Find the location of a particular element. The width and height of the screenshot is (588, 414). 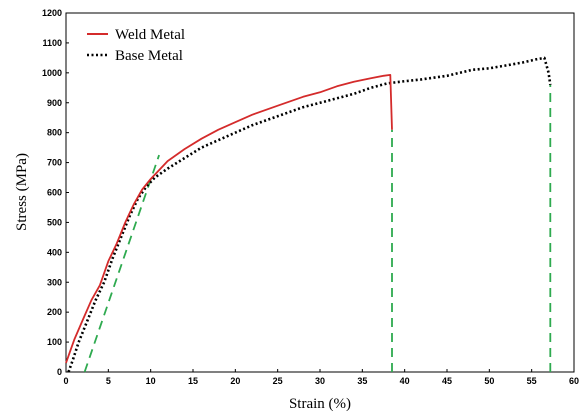

y-tick-label: 0 is located at coordinates (59, 372).